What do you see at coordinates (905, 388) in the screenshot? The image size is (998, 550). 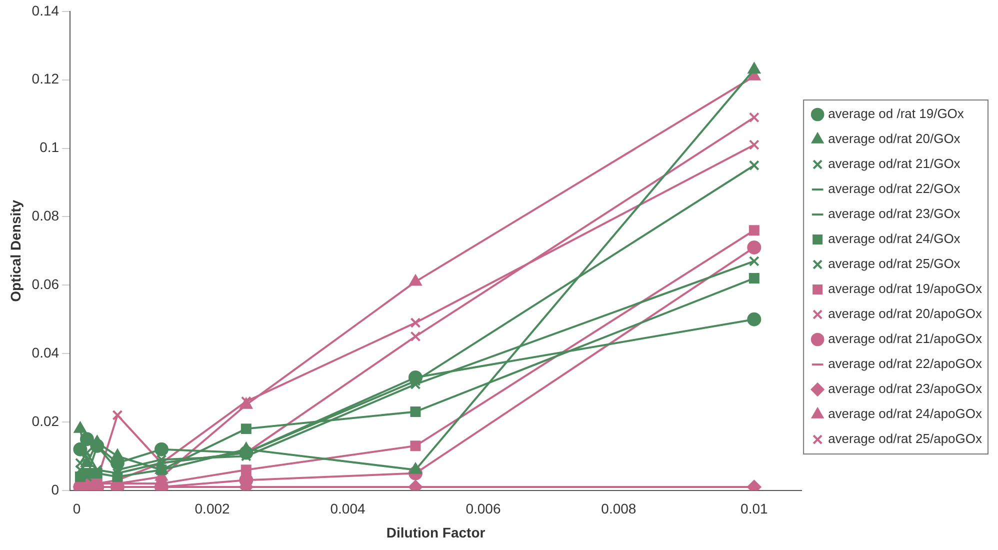 I see `legend-label: average od/rat 23/apoGOx` at bounding box center [905, 388].